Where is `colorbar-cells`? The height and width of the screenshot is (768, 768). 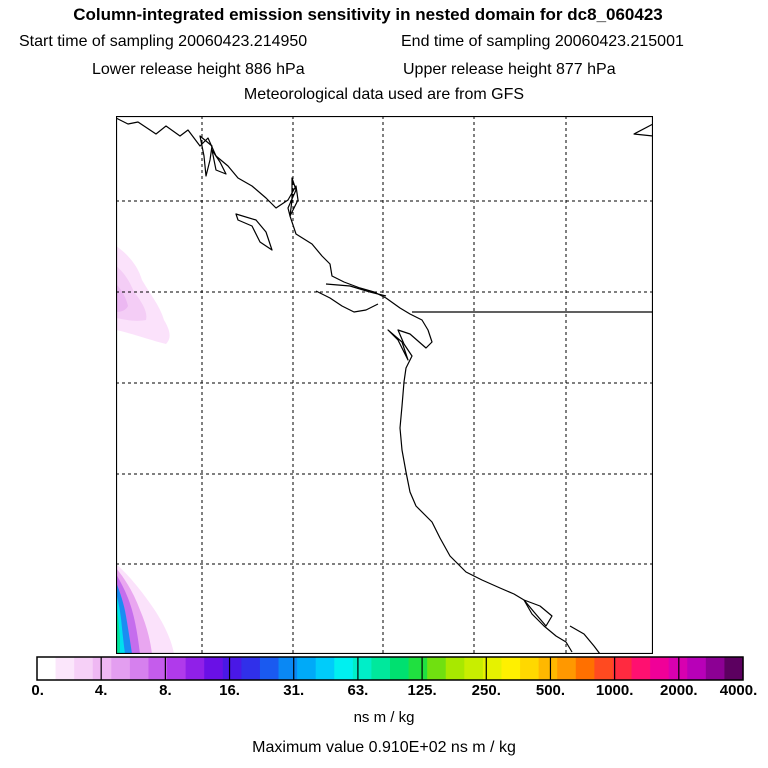 colorbar-cells is located at coordinates (390, 668).